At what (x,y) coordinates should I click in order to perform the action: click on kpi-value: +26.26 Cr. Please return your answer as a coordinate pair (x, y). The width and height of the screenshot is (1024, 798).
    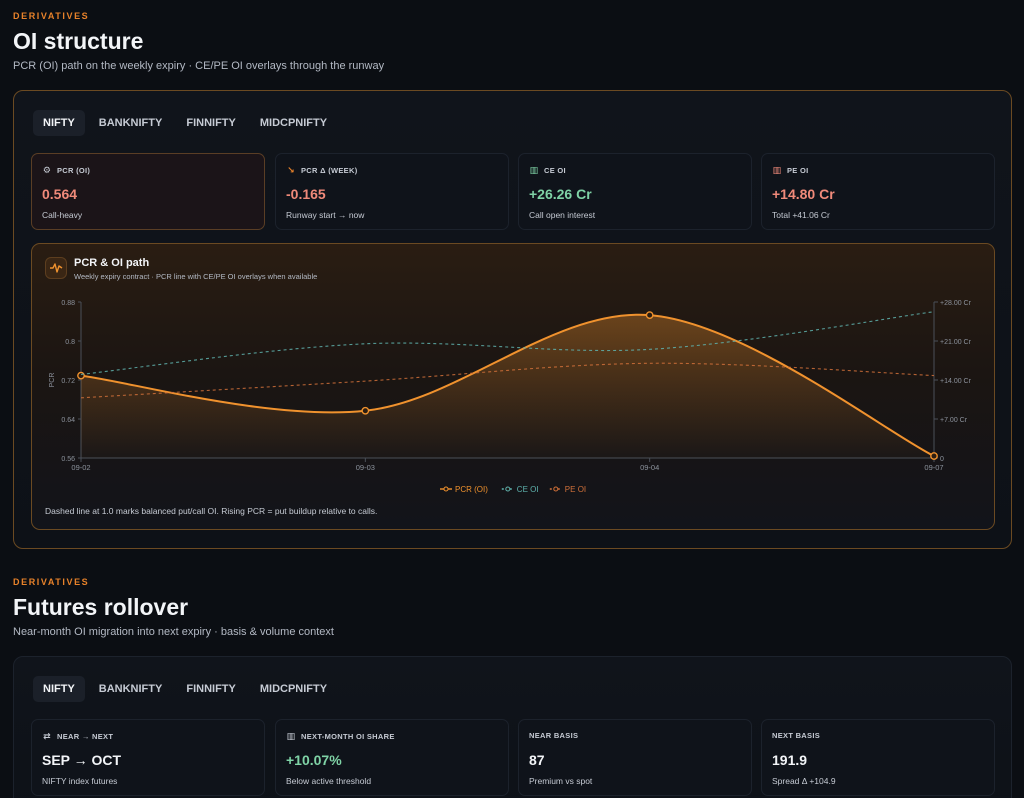
    Looking at the image, I should click on (560, 194).